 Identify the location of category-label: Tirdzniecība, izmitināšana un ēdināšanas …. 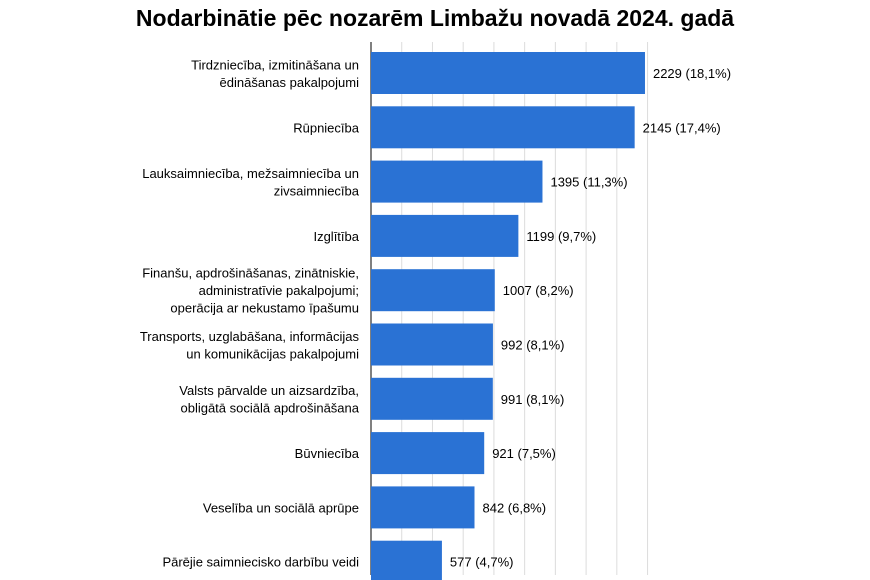
(275, 73).